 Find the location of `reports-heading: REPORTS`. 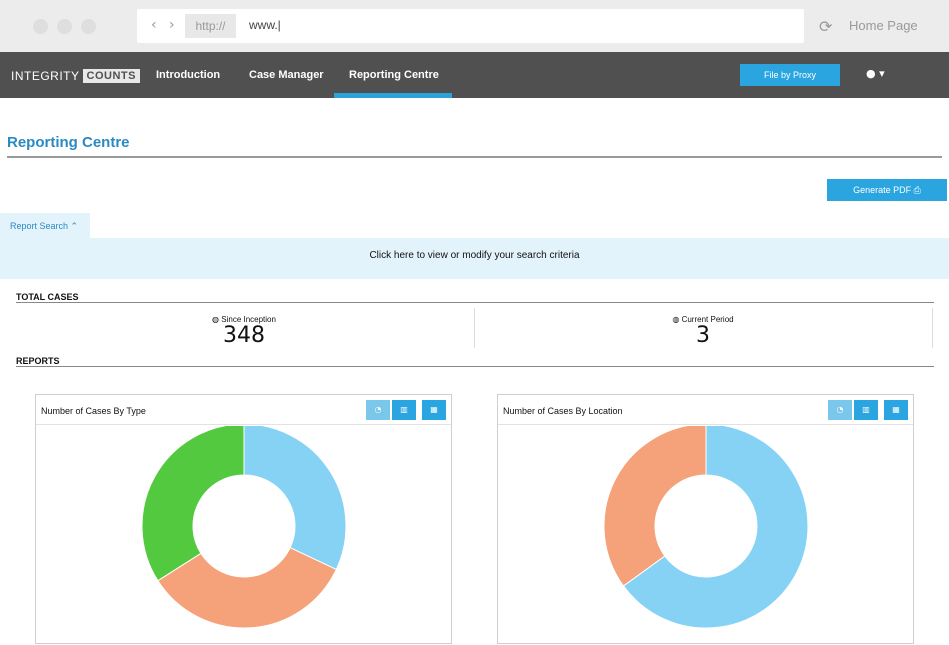

reports-heading: REPORTS is located at coordinates (38, 361).